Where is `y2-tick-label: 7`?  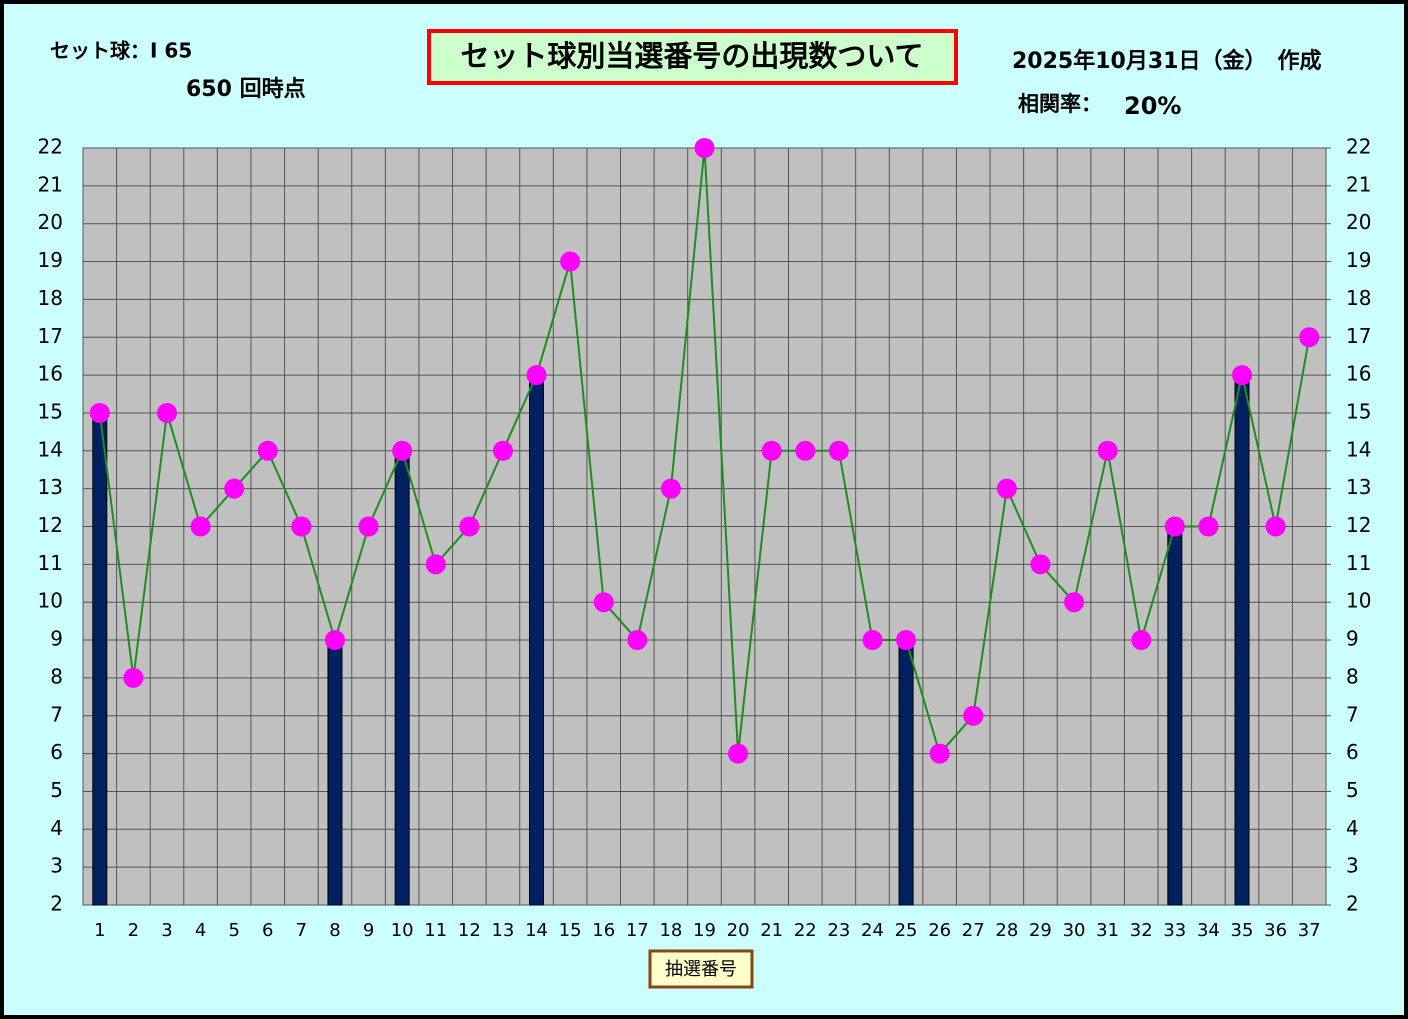 y2-tick-label: 7 is located at coordinates (1352, 714).